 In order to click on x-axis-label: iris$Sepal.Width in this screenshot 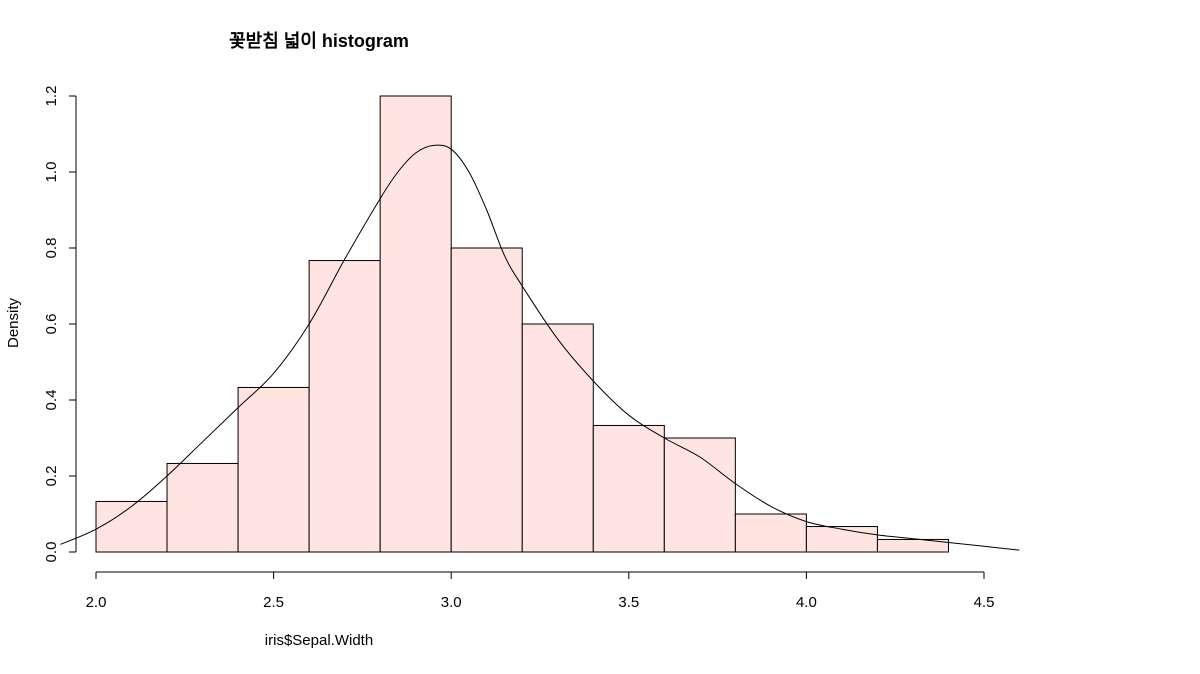, I will do `click(319, 640)`.